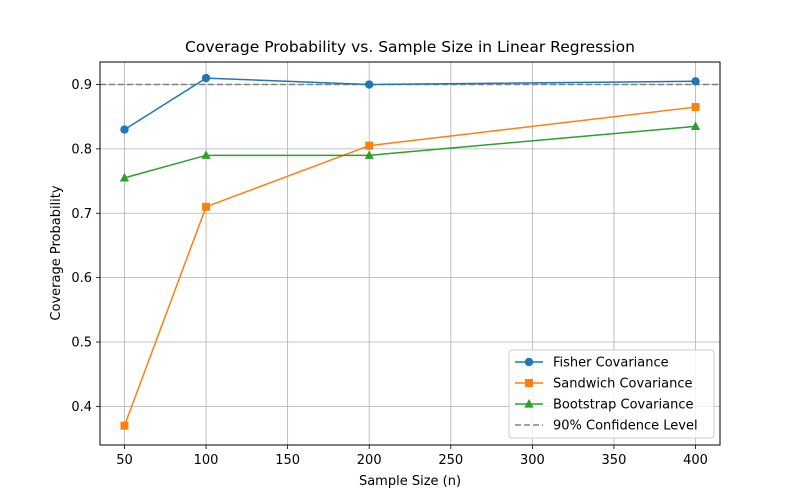 The height and width of the screenshot is (500, 800). I want to click on x-tick-label: 350, so click(614, 460).